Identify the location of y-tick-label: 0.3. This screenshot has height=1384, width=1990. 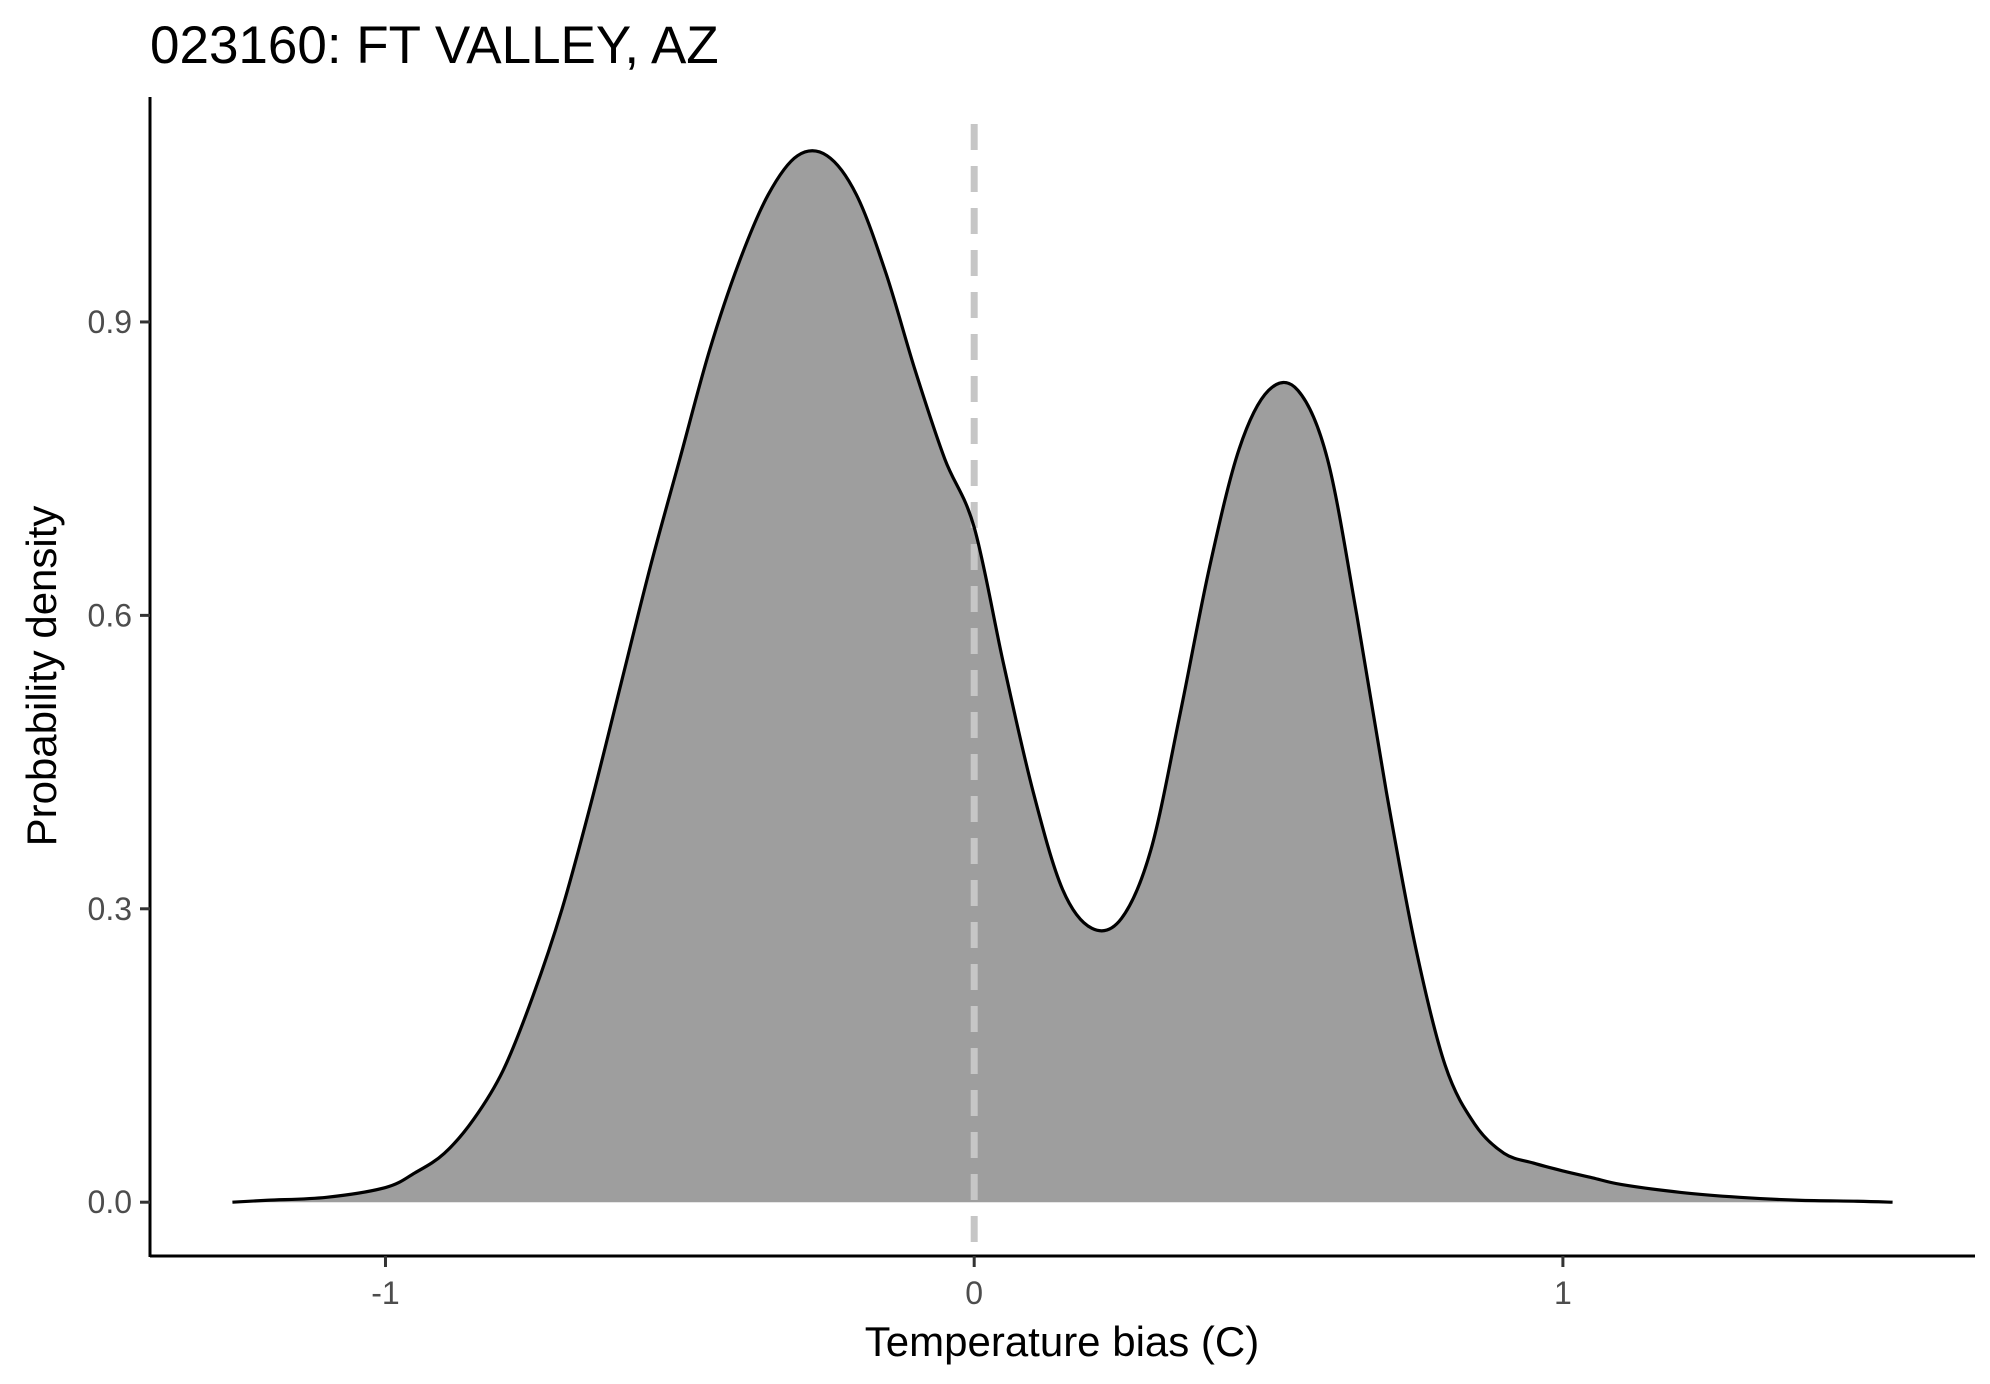
(110, 909).